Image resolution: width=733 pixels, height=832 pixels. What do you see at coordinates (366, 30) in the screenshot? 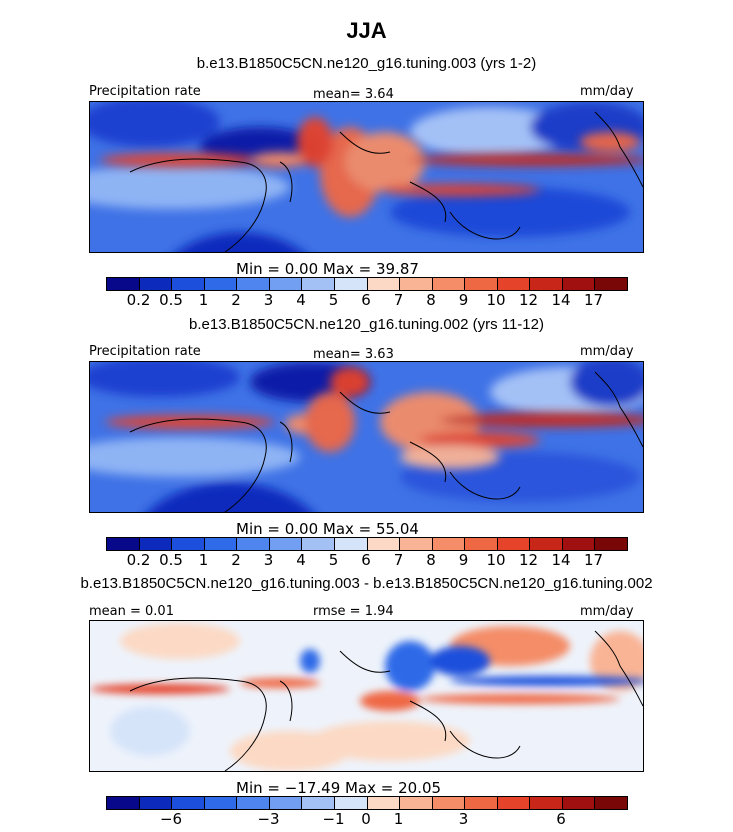
I see `figure-title: JJA` at bounding box center [366, 30].